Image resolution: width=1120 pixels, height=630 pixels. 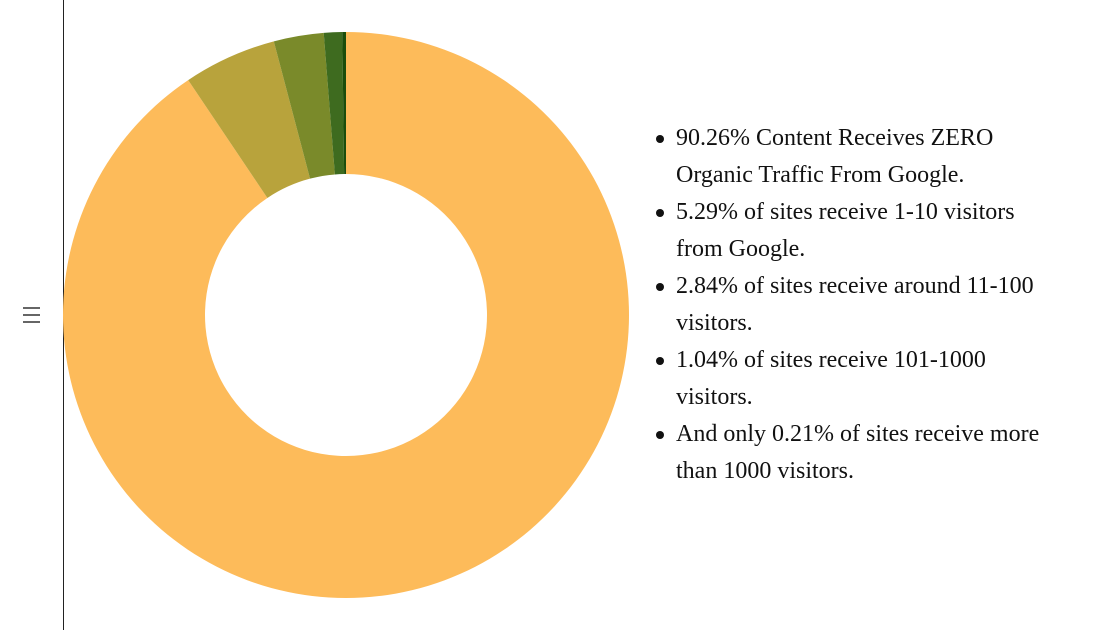 I want to click on menu-icon, so click(x=31, y=315).